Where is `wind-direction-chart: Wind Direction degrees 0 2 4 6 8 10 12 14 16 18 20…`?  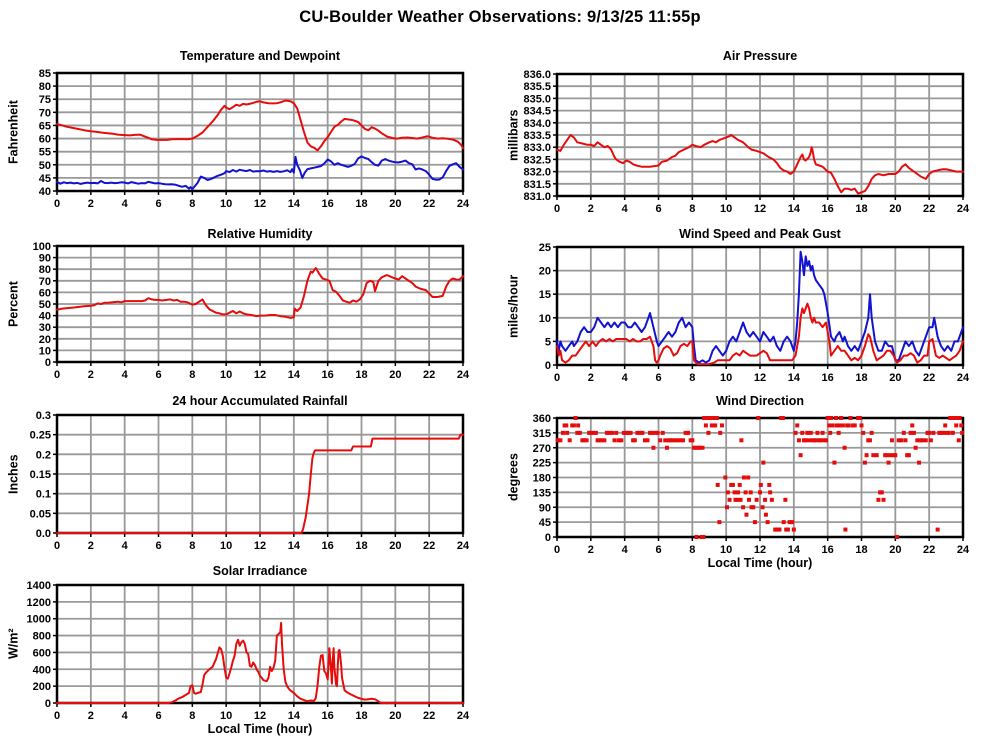 wind-direction-chart: Wind Direction degrees 0 2 4 6 8 10 12 14 16 18 20… is located at coordinates (750, 484).